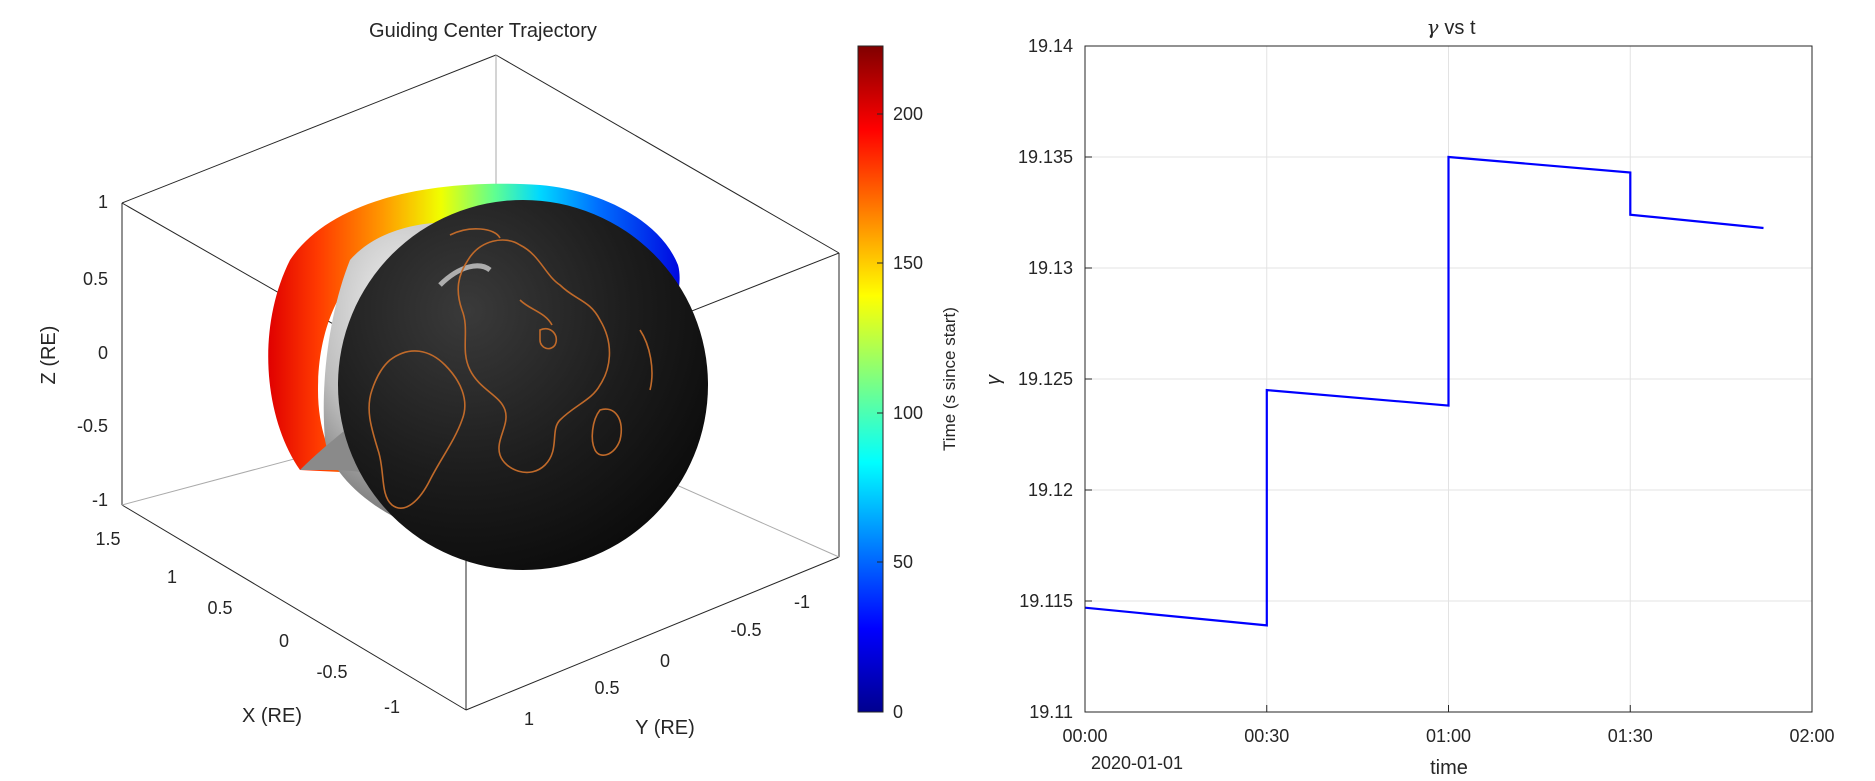 The image size is (1875, 781). What do you see at coordinates (908, 114) in the screenshot?
I see `colorbar-tick-label: 200` at bounding box center [908, 114].